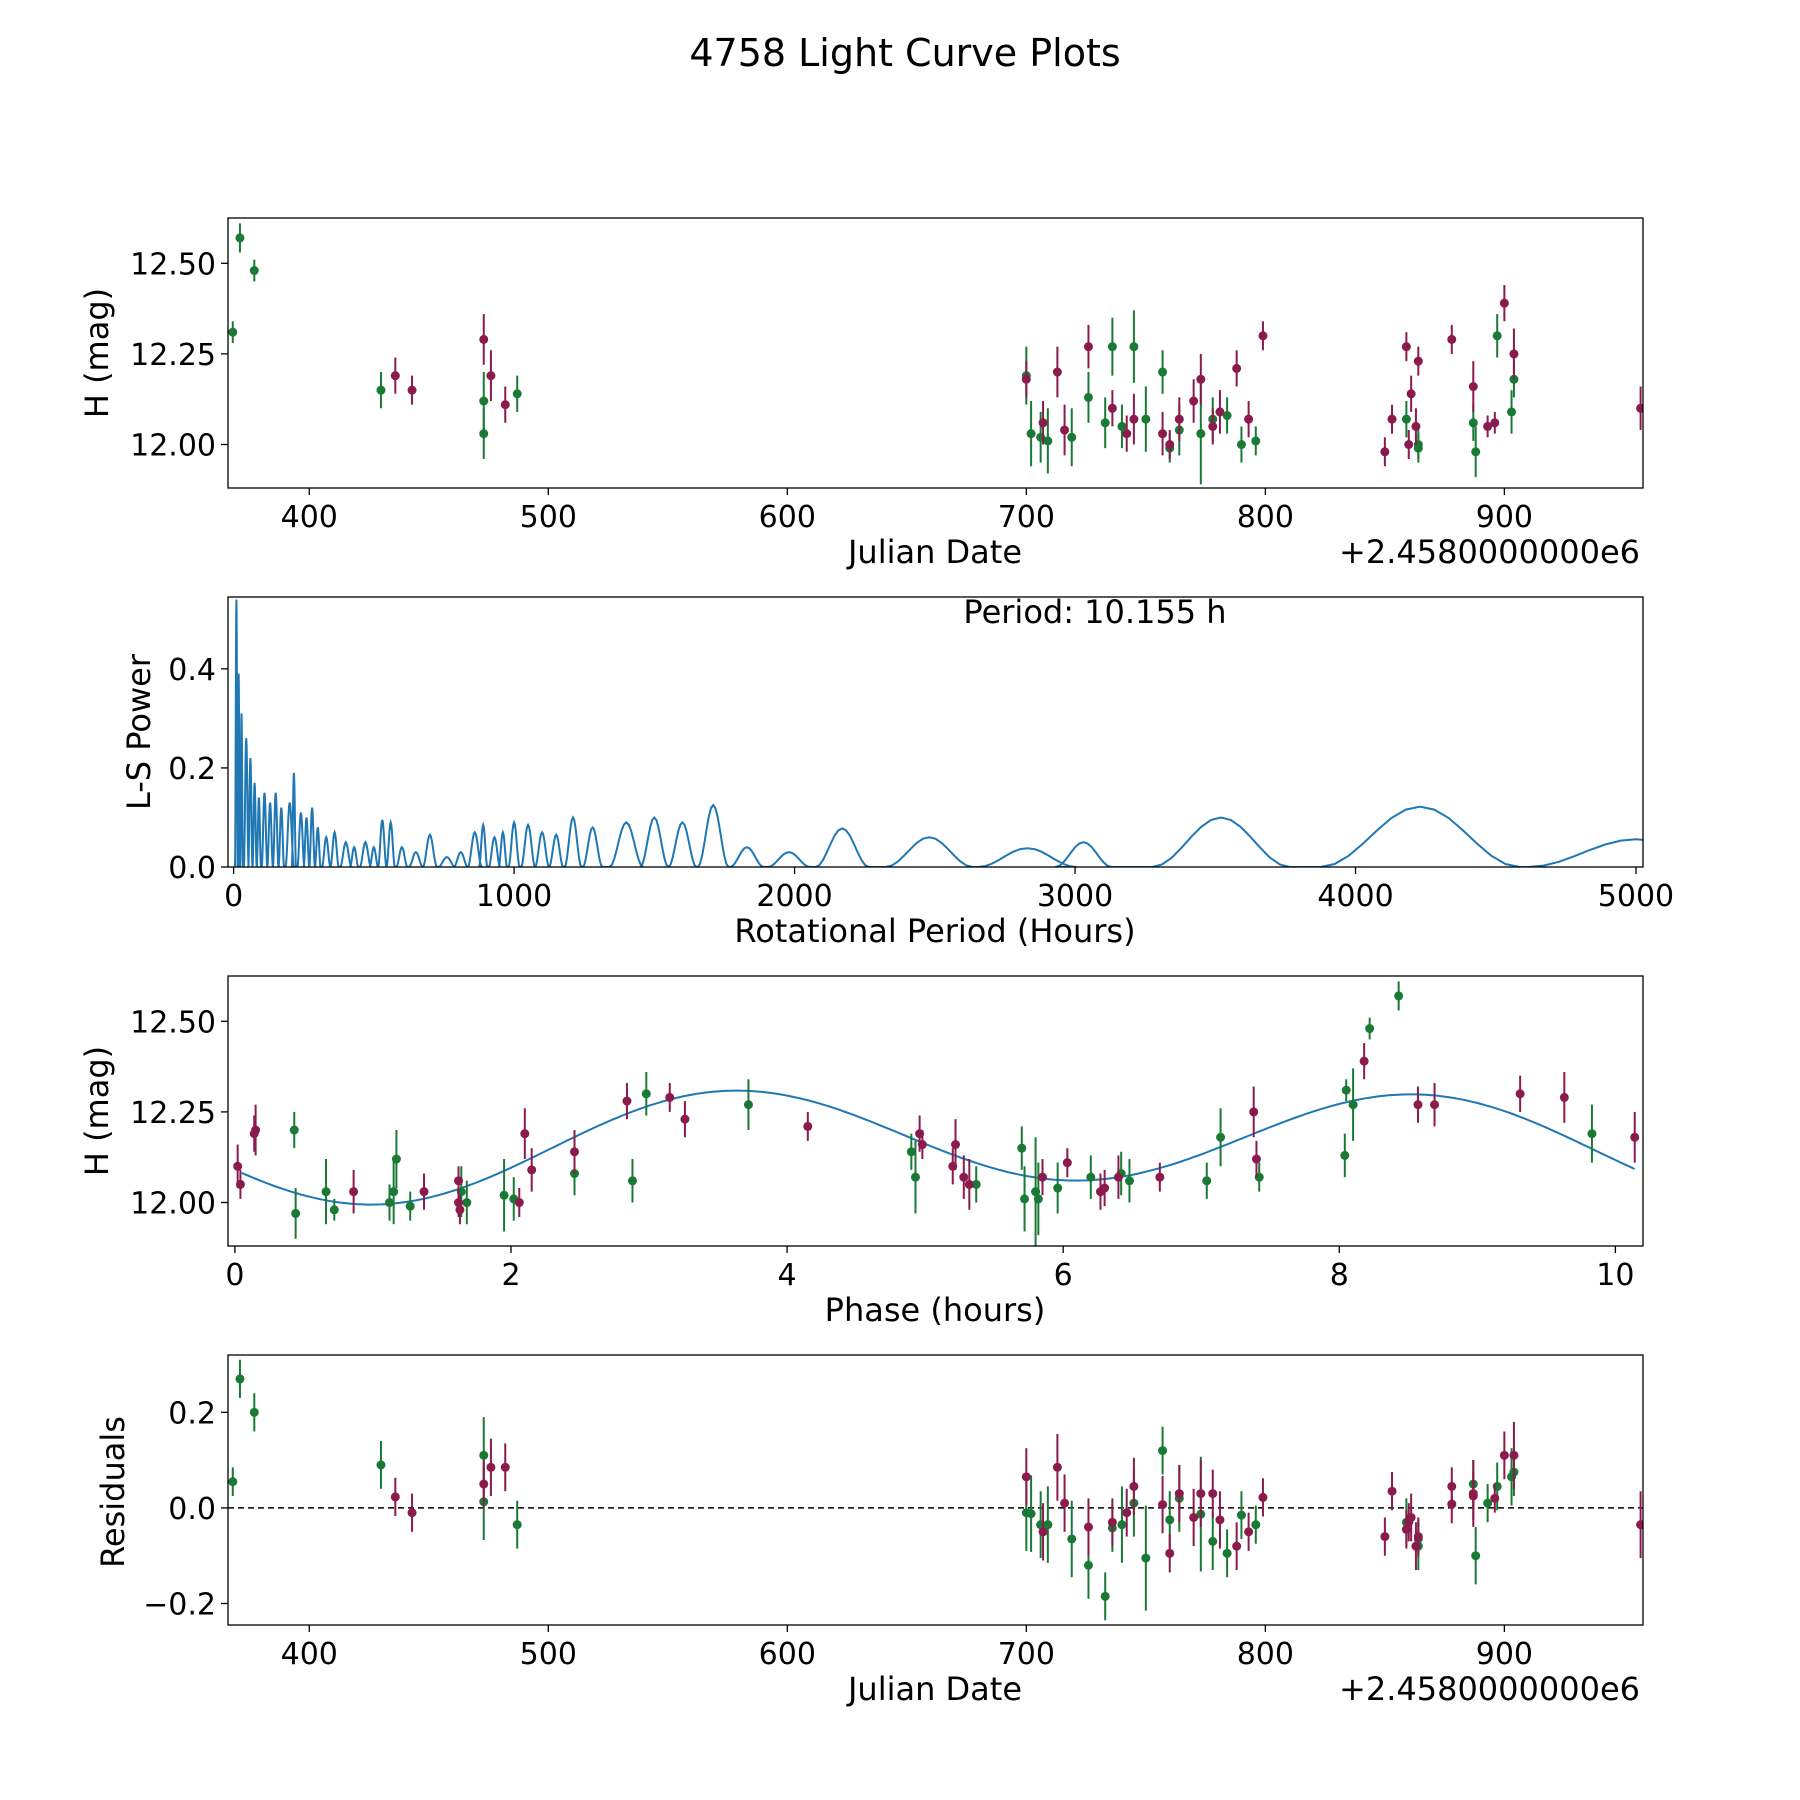 The height and width of the screenshot is (1800, 1800). Describe the element at coordinates (1504, 517) in the screenshot. I see `x-tick-label: 900` at that location.